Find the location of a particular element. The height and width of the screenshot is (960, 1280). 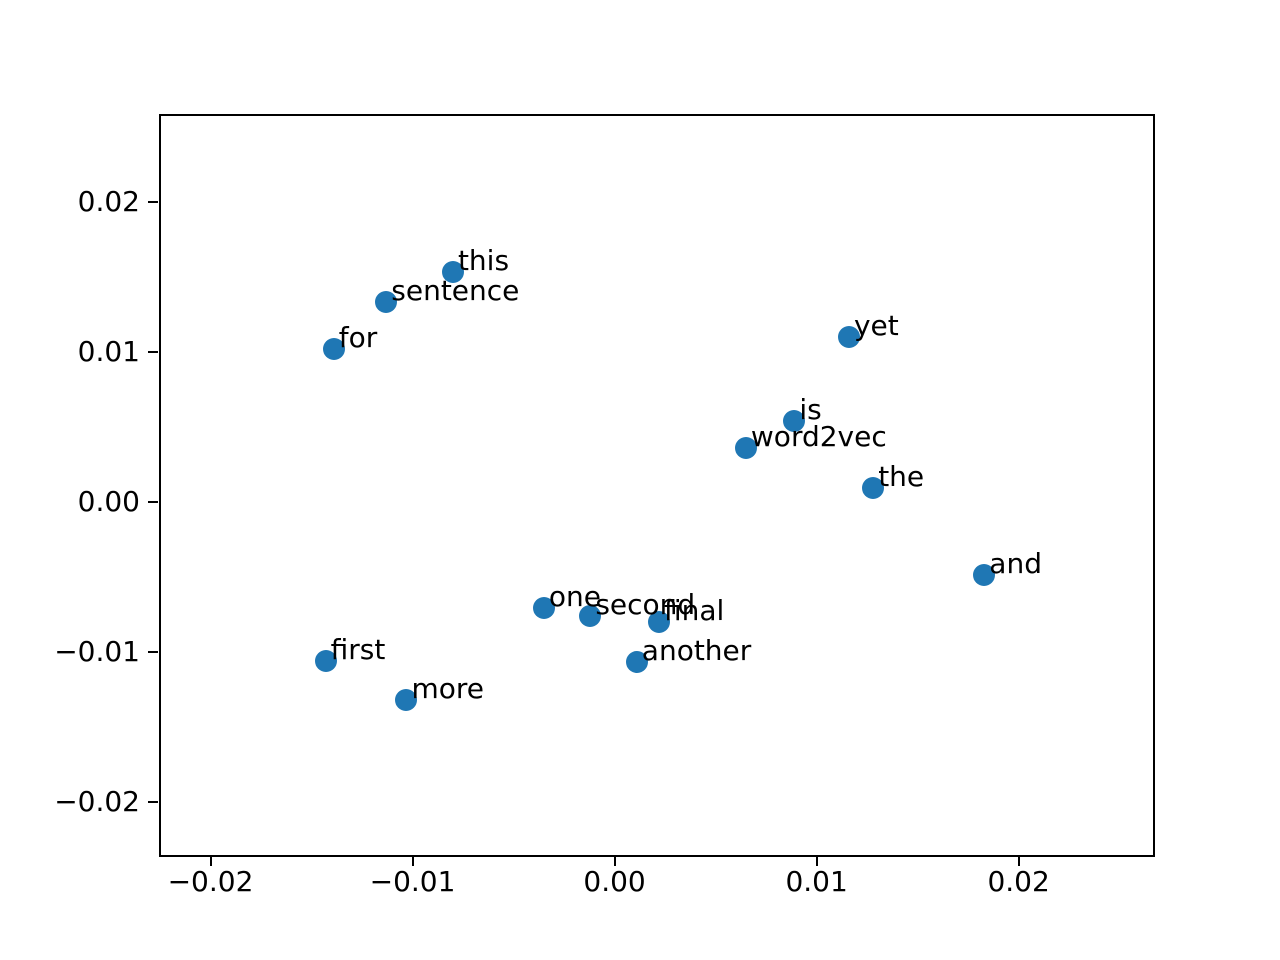

y-tick-label: 0.02 is located at coordinates (108, 201).